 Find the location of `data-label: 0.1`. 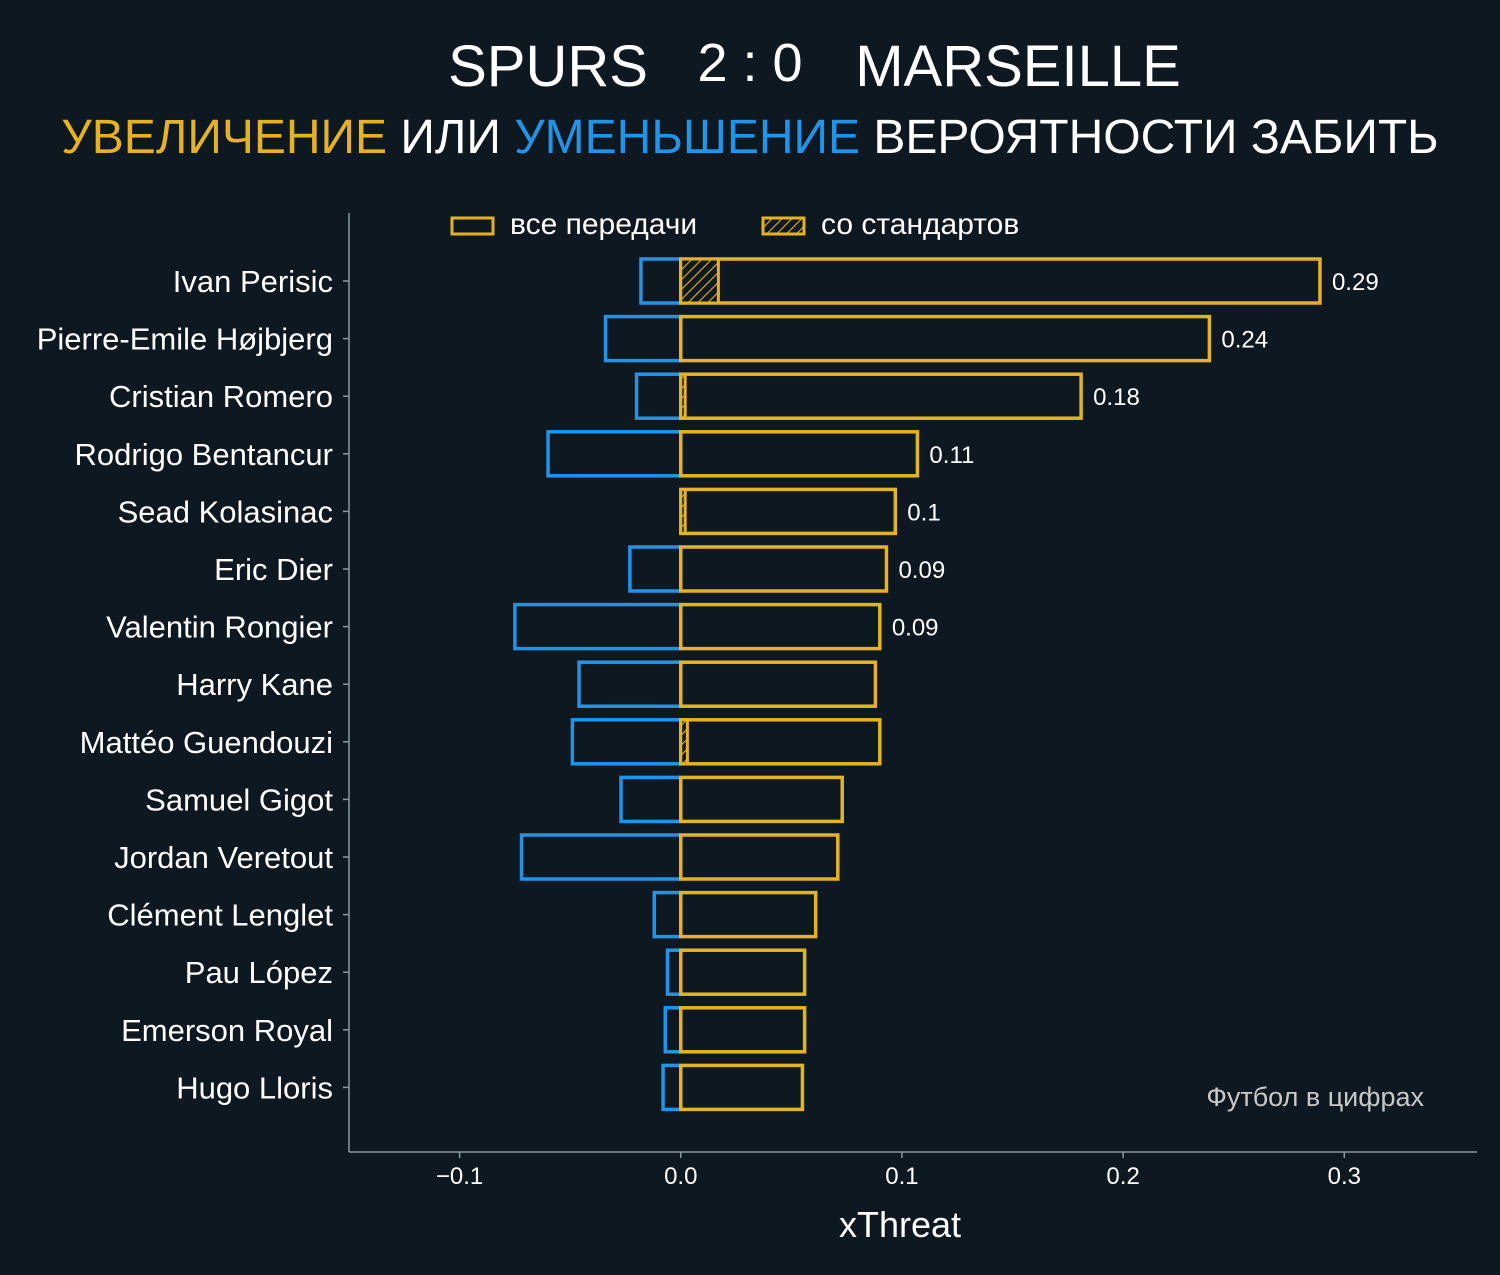

data-label: 0.1 is located at coordinates (923, 512).